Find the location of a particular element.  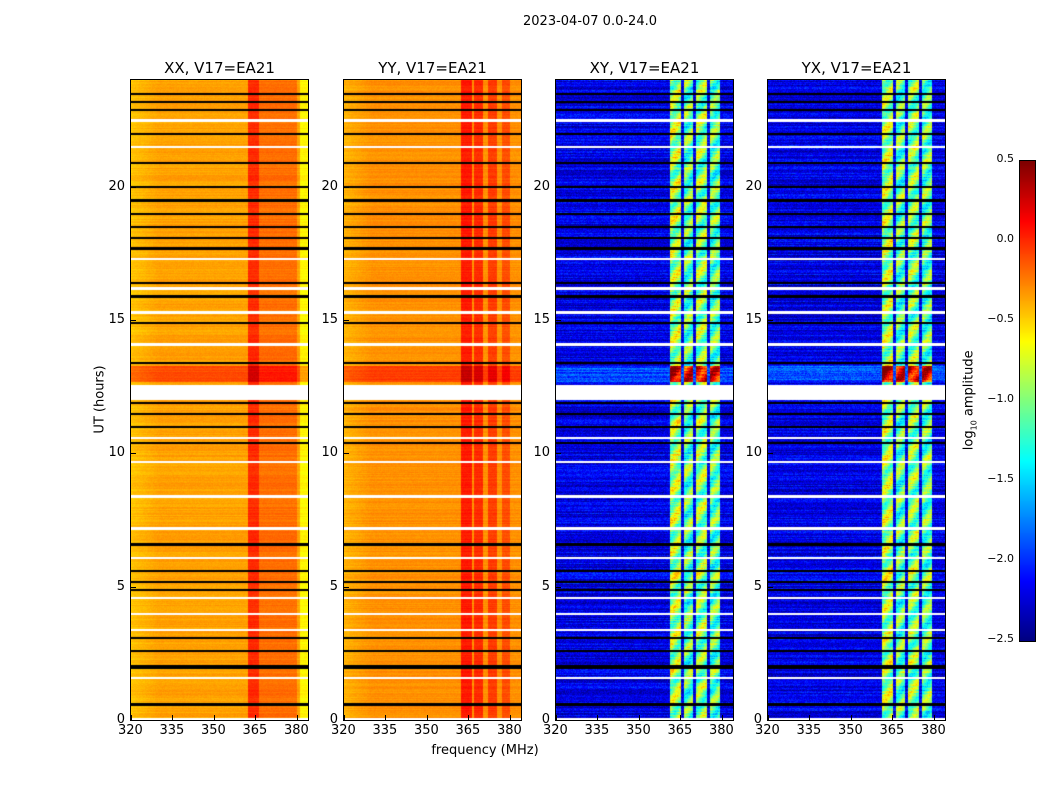

colorbar-tick-label: −2.0 is located at coordinates (1000, 558).